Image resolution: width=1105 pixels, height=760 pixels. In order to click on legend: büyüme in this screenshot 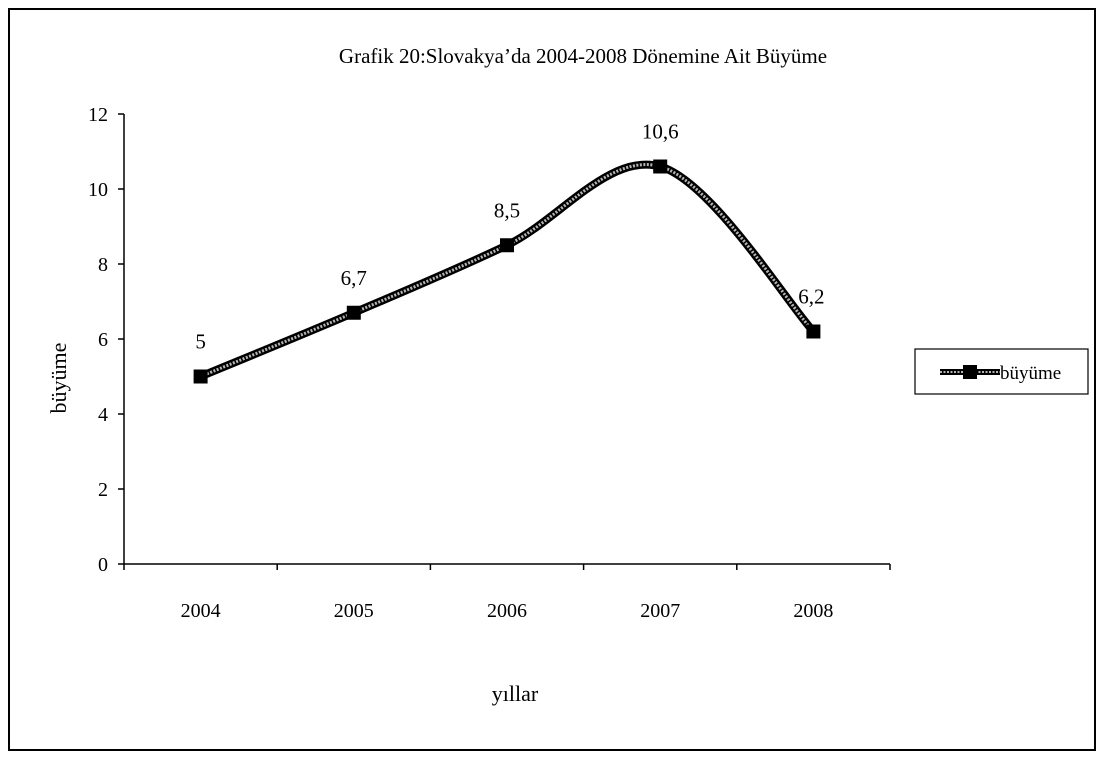, I will do `click(1001, 371)`.